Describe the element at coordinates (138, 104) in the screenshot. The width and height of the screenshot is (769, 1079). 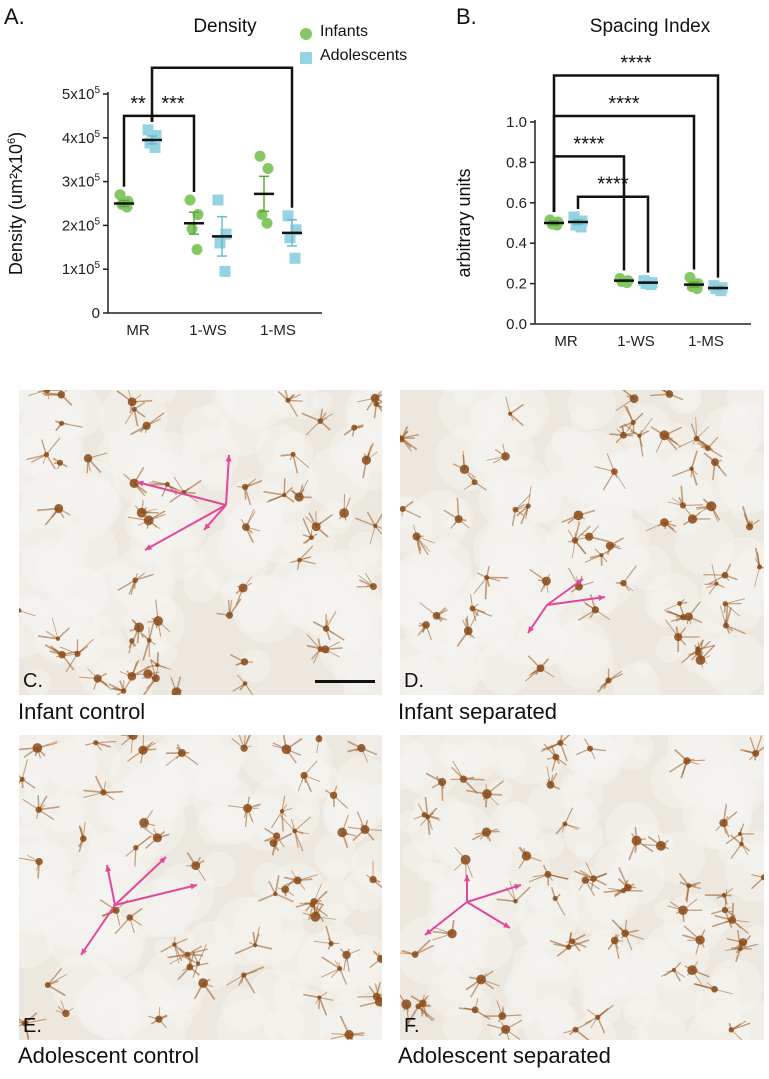
I see `significance-label: **` at that location.